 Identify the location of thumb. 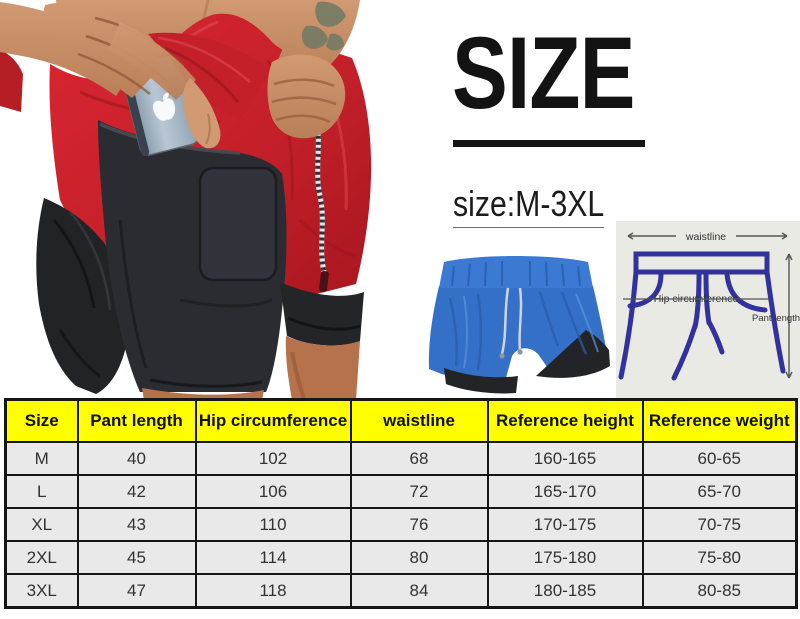
(201, 113).